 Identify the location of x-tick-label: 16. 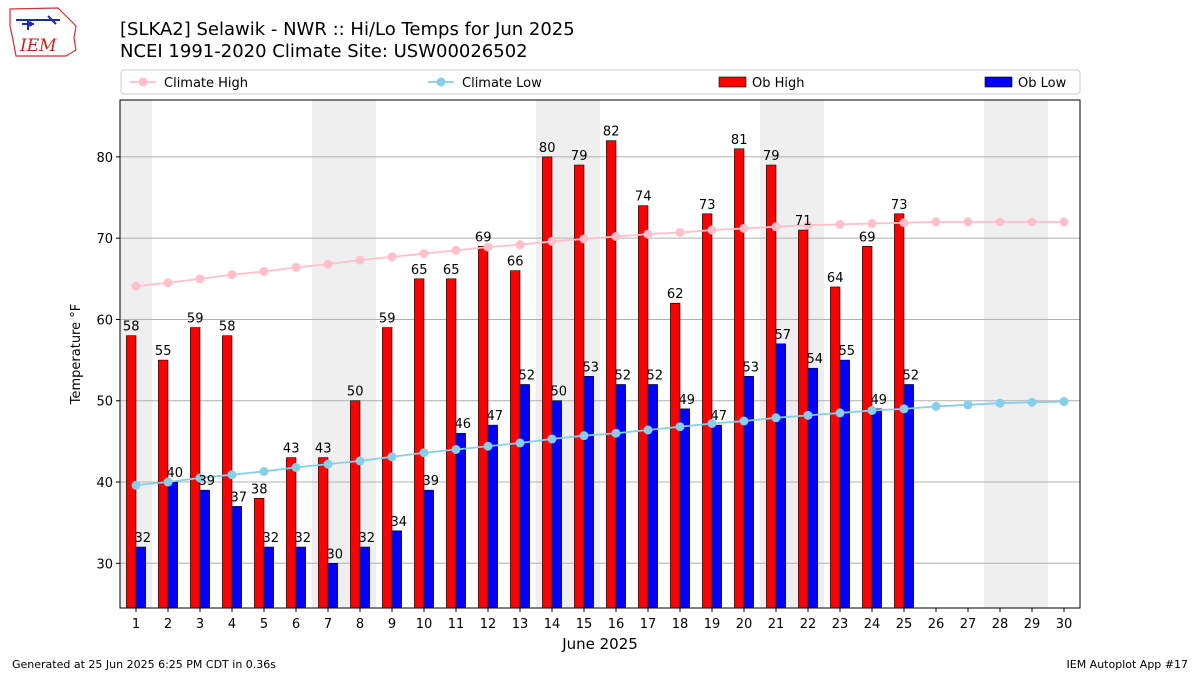
(616, 624).